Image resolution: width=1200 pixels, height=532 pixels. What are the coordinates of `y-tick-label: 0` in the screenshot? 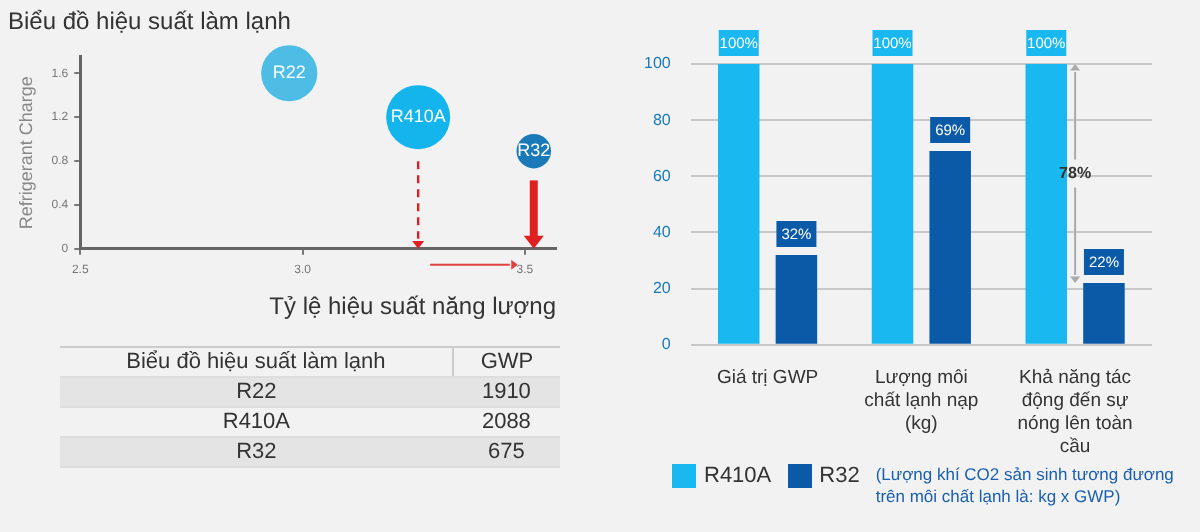 It's located at (666, 344).